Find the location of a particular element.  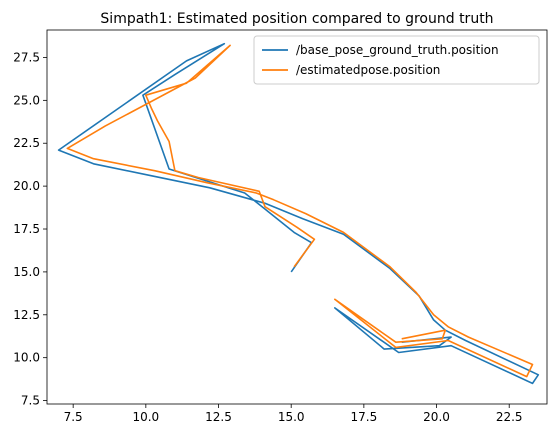

x-tick-label: 17.5 is located at coordinates (364, 417).